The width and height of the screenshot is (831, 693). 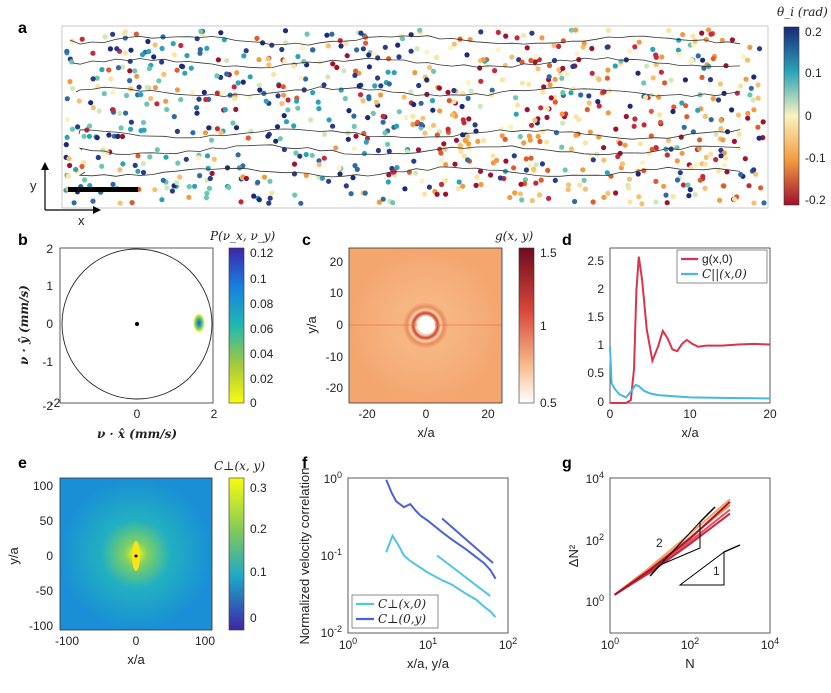 I want to click on d-xtick: 20, so click(x=770, y=414).